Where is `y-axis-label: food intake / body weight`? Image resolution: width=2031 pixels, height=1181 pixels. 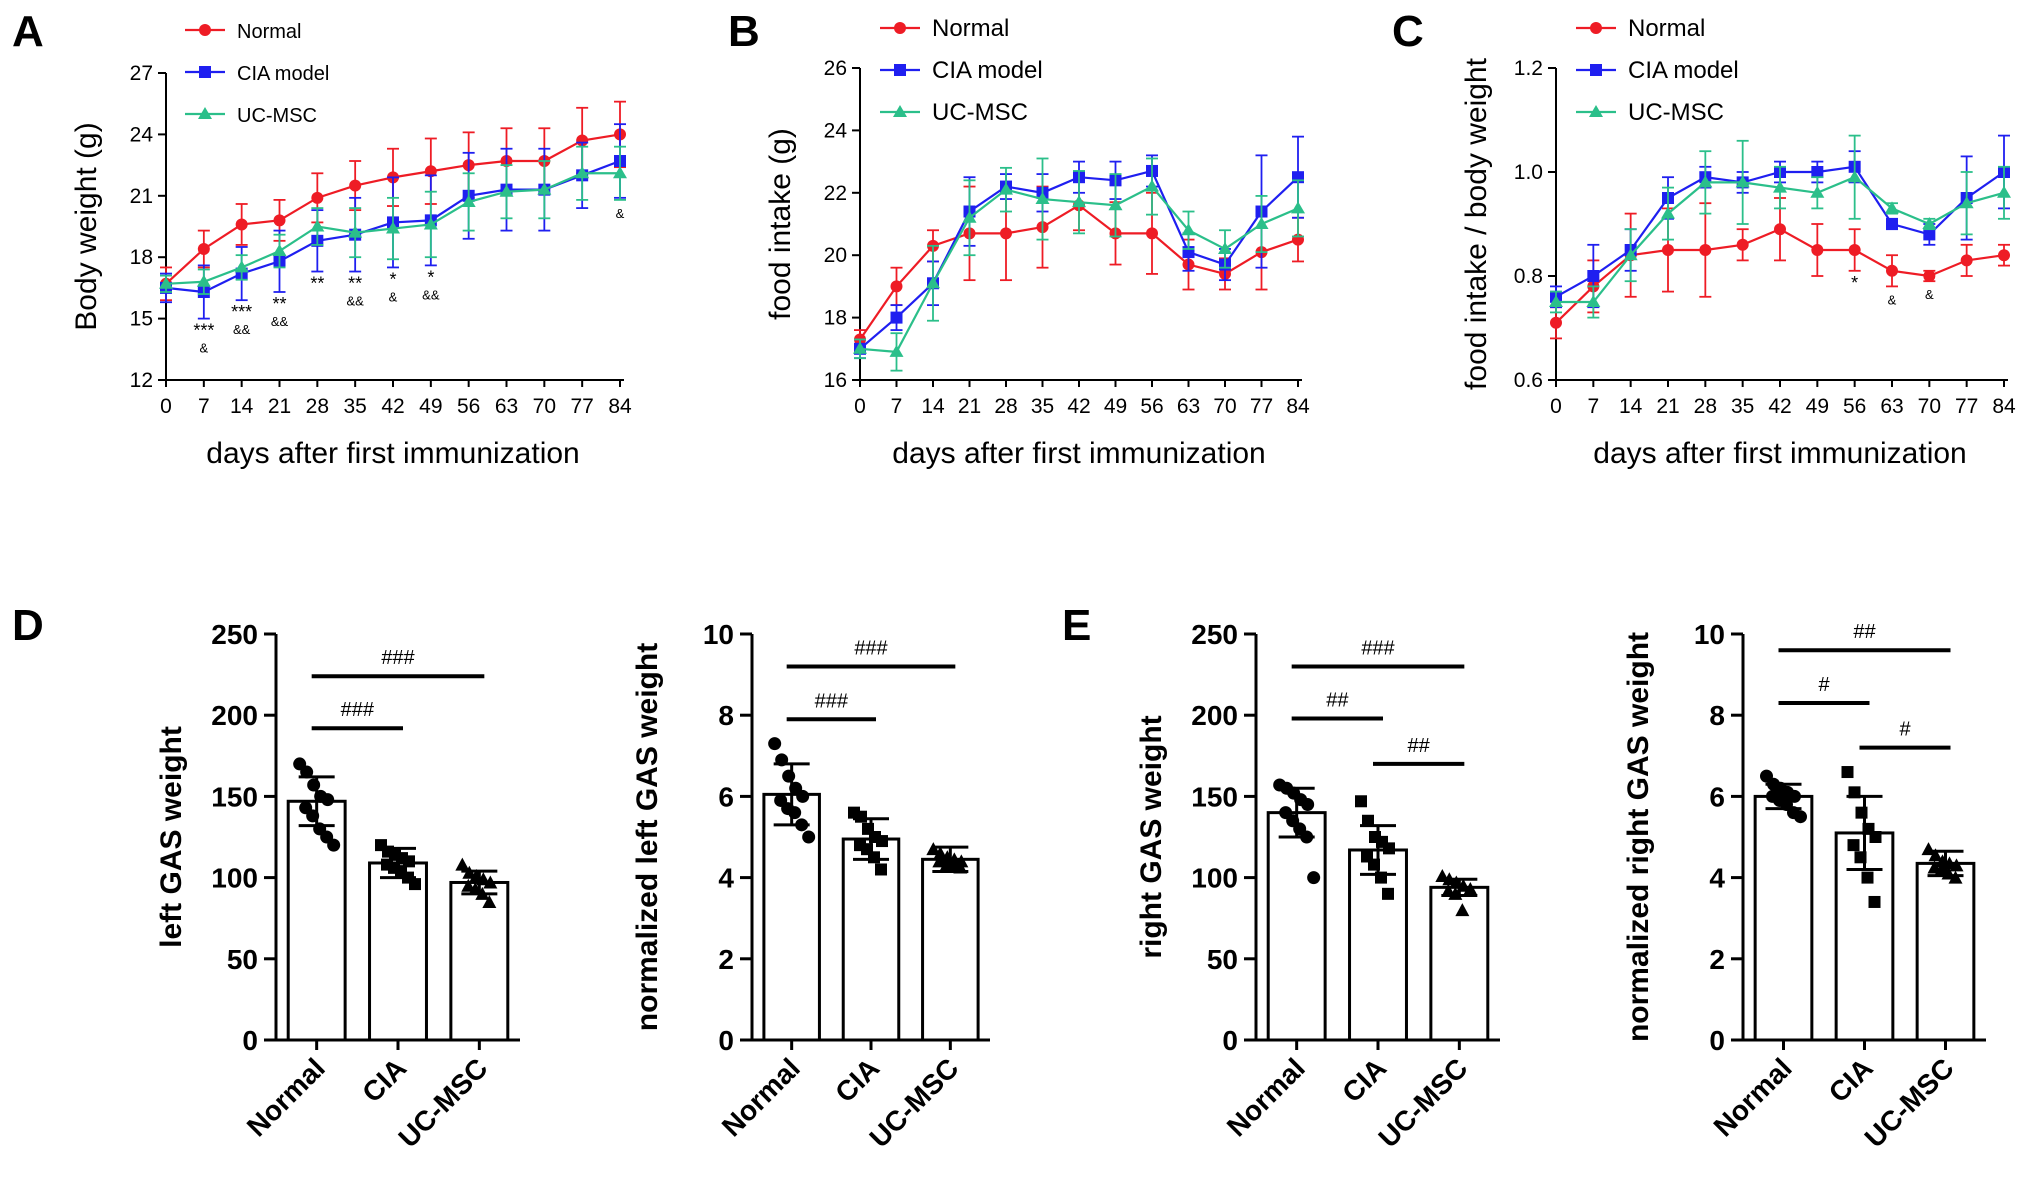 y-axis-label: food intake / body weight is located at coordinates (1476, 223).